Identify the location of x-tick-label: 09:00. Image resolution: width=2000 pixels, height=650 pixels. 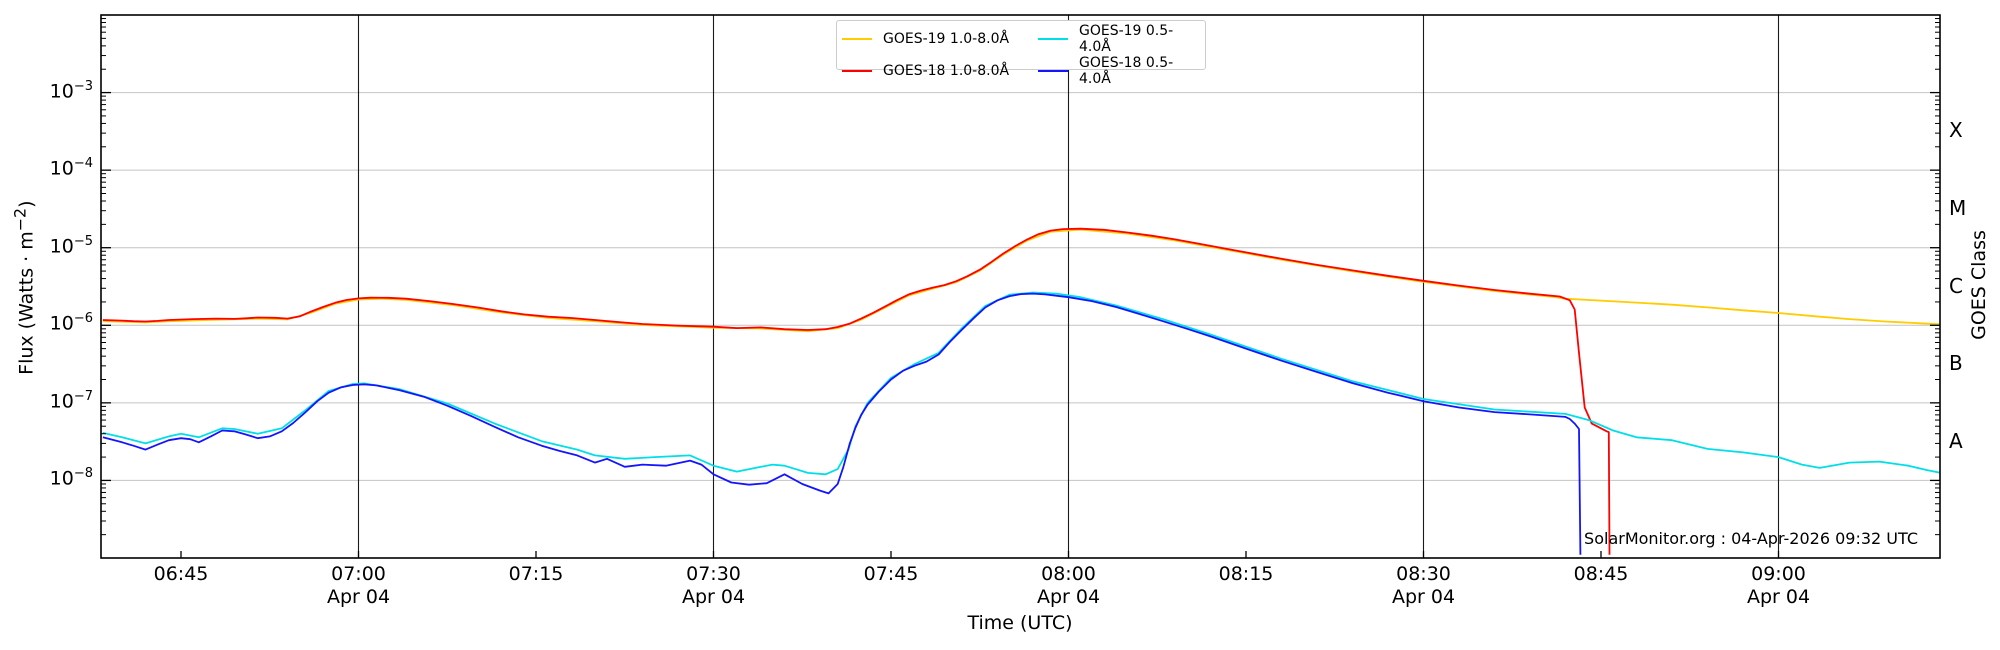
(1778, 574).